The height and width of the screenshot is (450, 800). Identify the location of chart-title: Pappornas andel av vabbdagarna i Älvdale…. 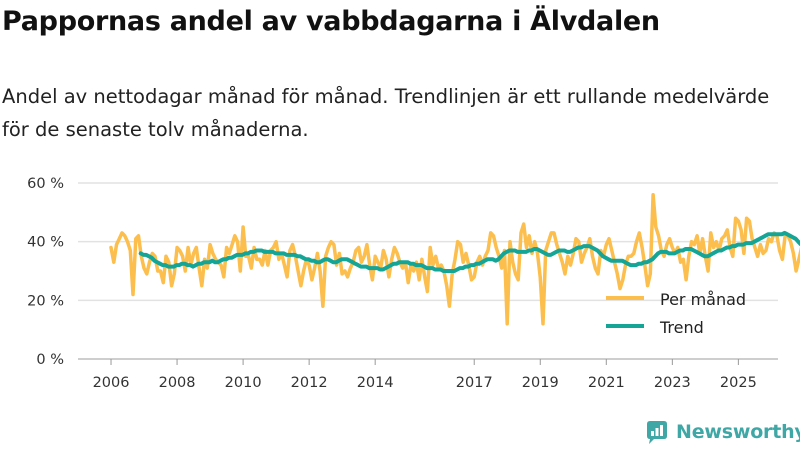
(331, 21).